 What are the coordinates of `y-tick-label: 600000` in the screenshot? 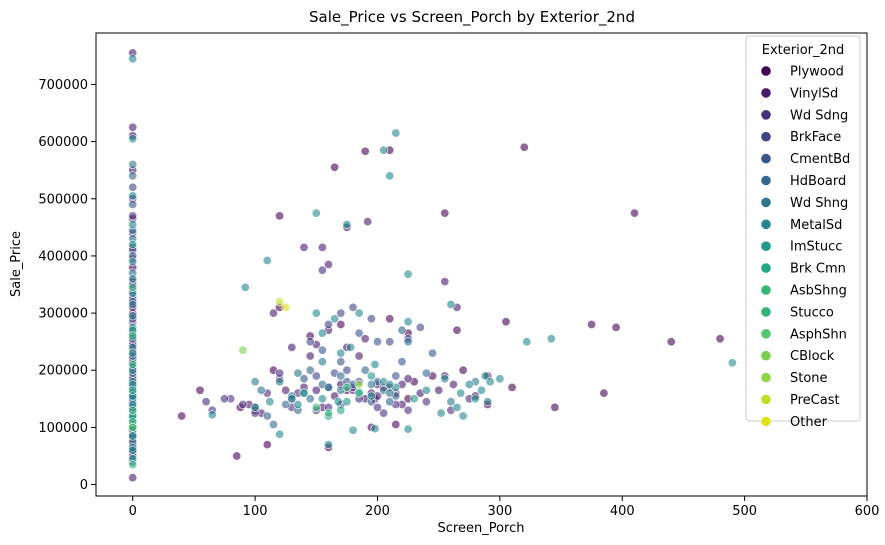 It's located at (63, 142).